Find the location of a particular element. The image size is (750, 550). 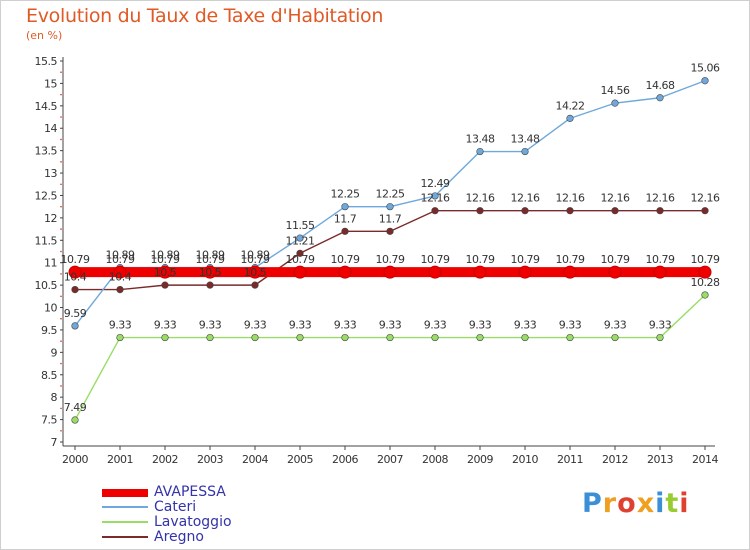

data-label: 10.28 is located at coordinates (705, 282).